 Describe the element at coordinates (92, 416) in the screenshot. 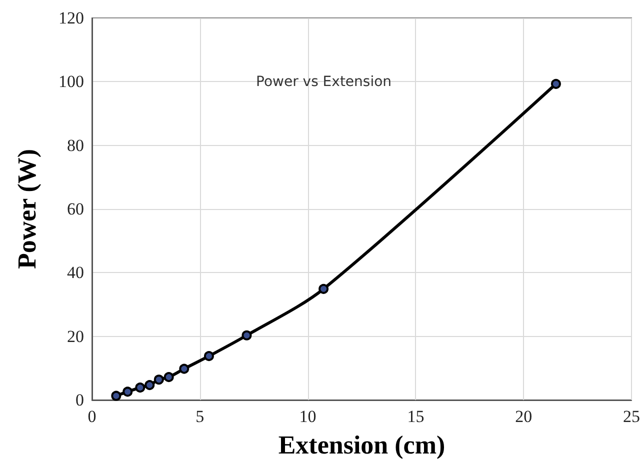

I see `x-tick-label: 0` at that location.